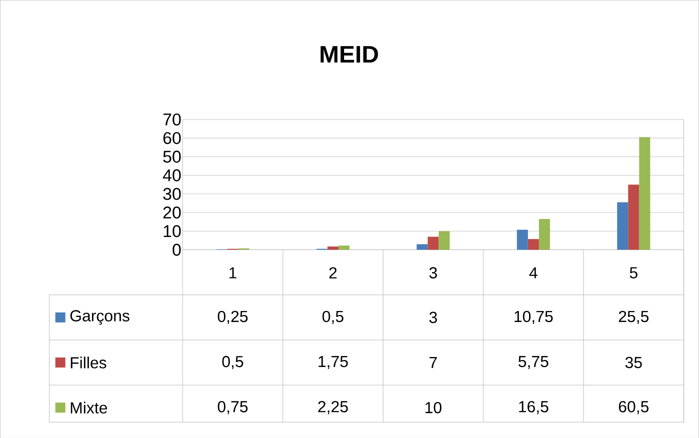  Describe the element at coordinates (172, 230) in the screenshot. I see `y-tick-label: 10` at that location.